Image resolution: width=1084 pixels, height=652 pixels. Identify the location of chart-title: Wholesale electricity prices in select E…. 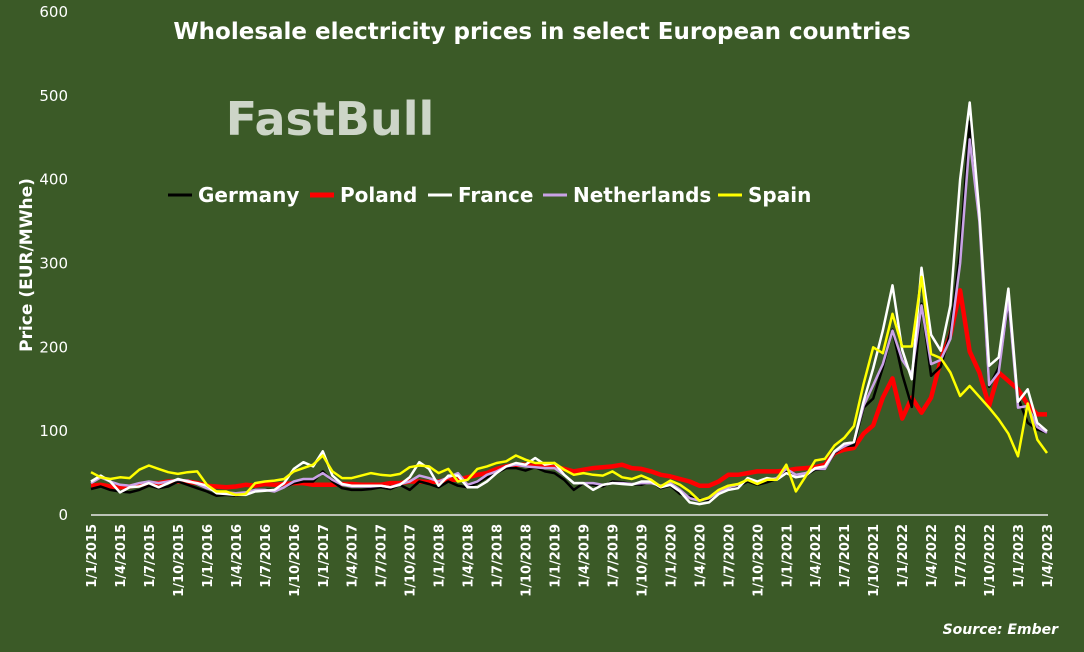
(541, 32).